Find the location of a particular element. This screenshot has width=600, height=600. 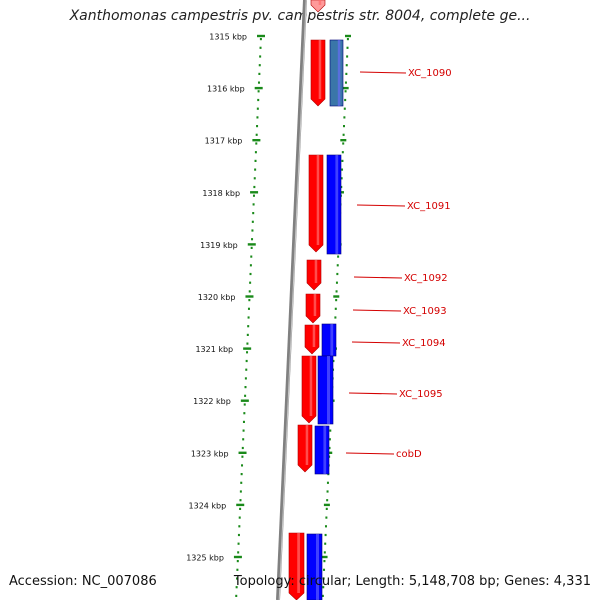

ruler-label: 1319 kbp is located at coordinates (219, 245).